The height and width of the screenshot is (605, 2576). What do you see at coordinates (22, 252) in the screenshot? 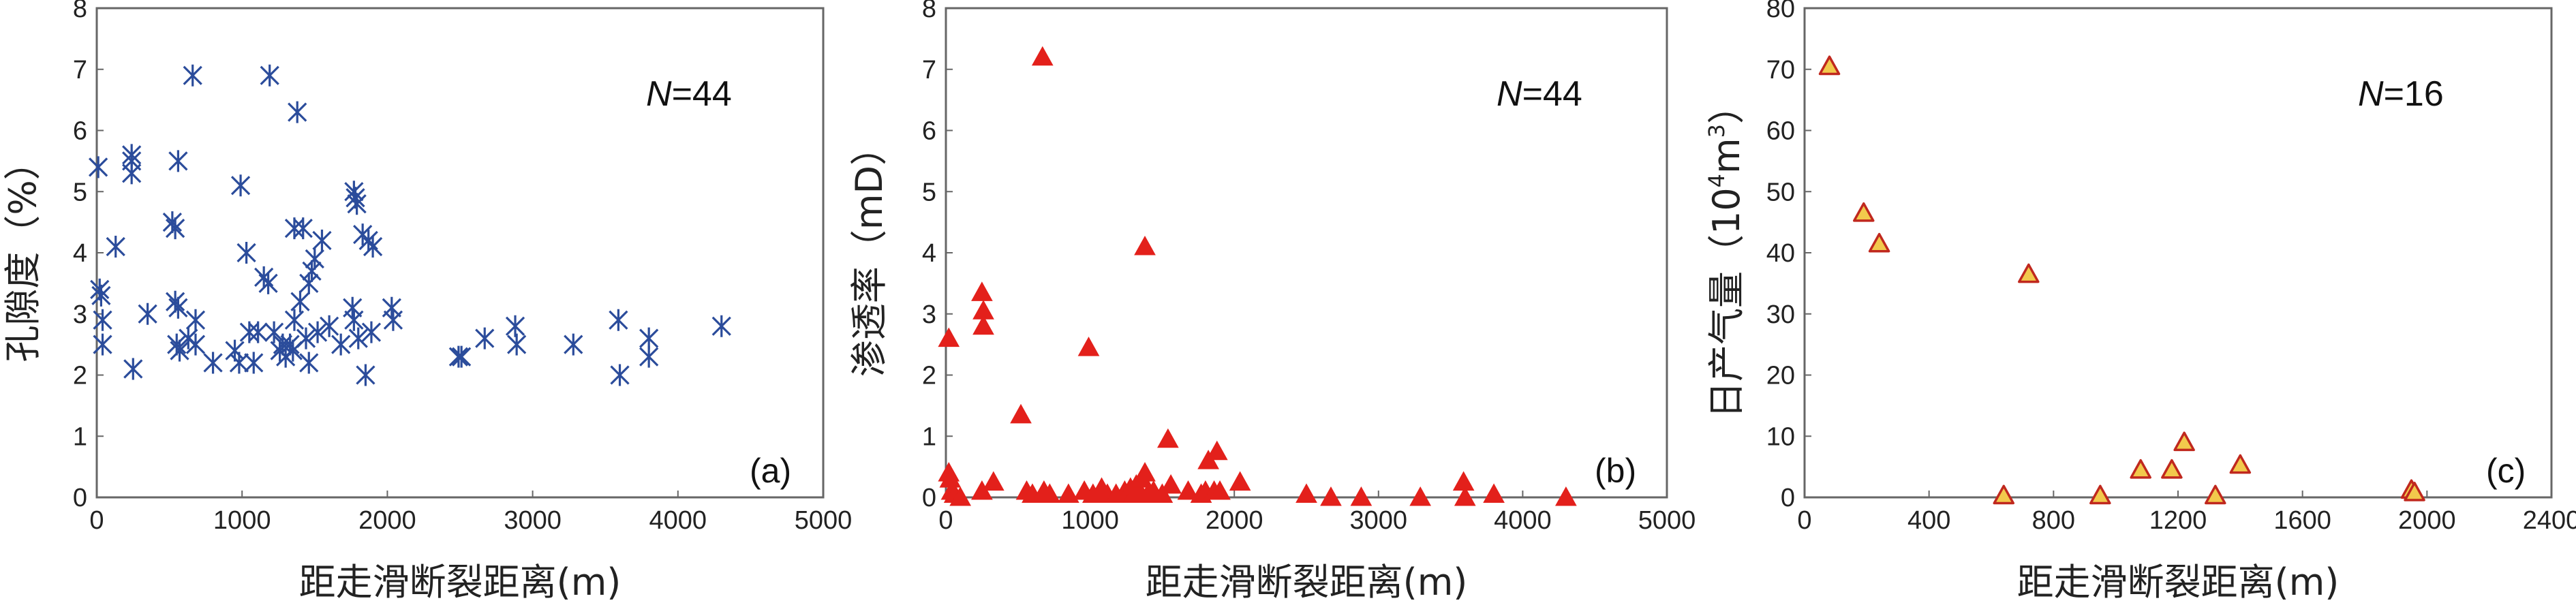
I see `ylabel-a: 孔隙度（%）` at bounding box center [22, 252].